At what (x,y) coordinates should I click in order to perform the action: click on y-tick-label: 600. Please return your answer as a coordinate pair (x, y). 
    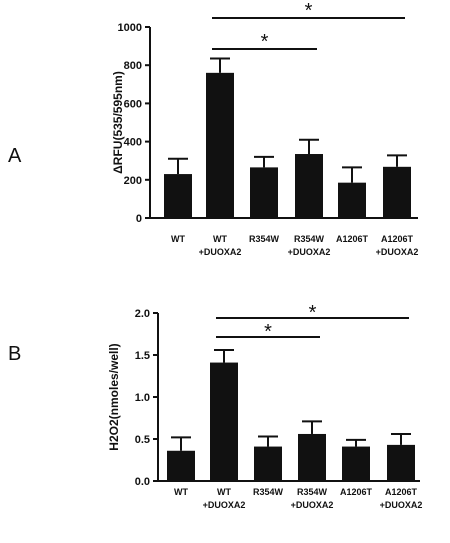
    Looking at the image, I should click on (133, 104).